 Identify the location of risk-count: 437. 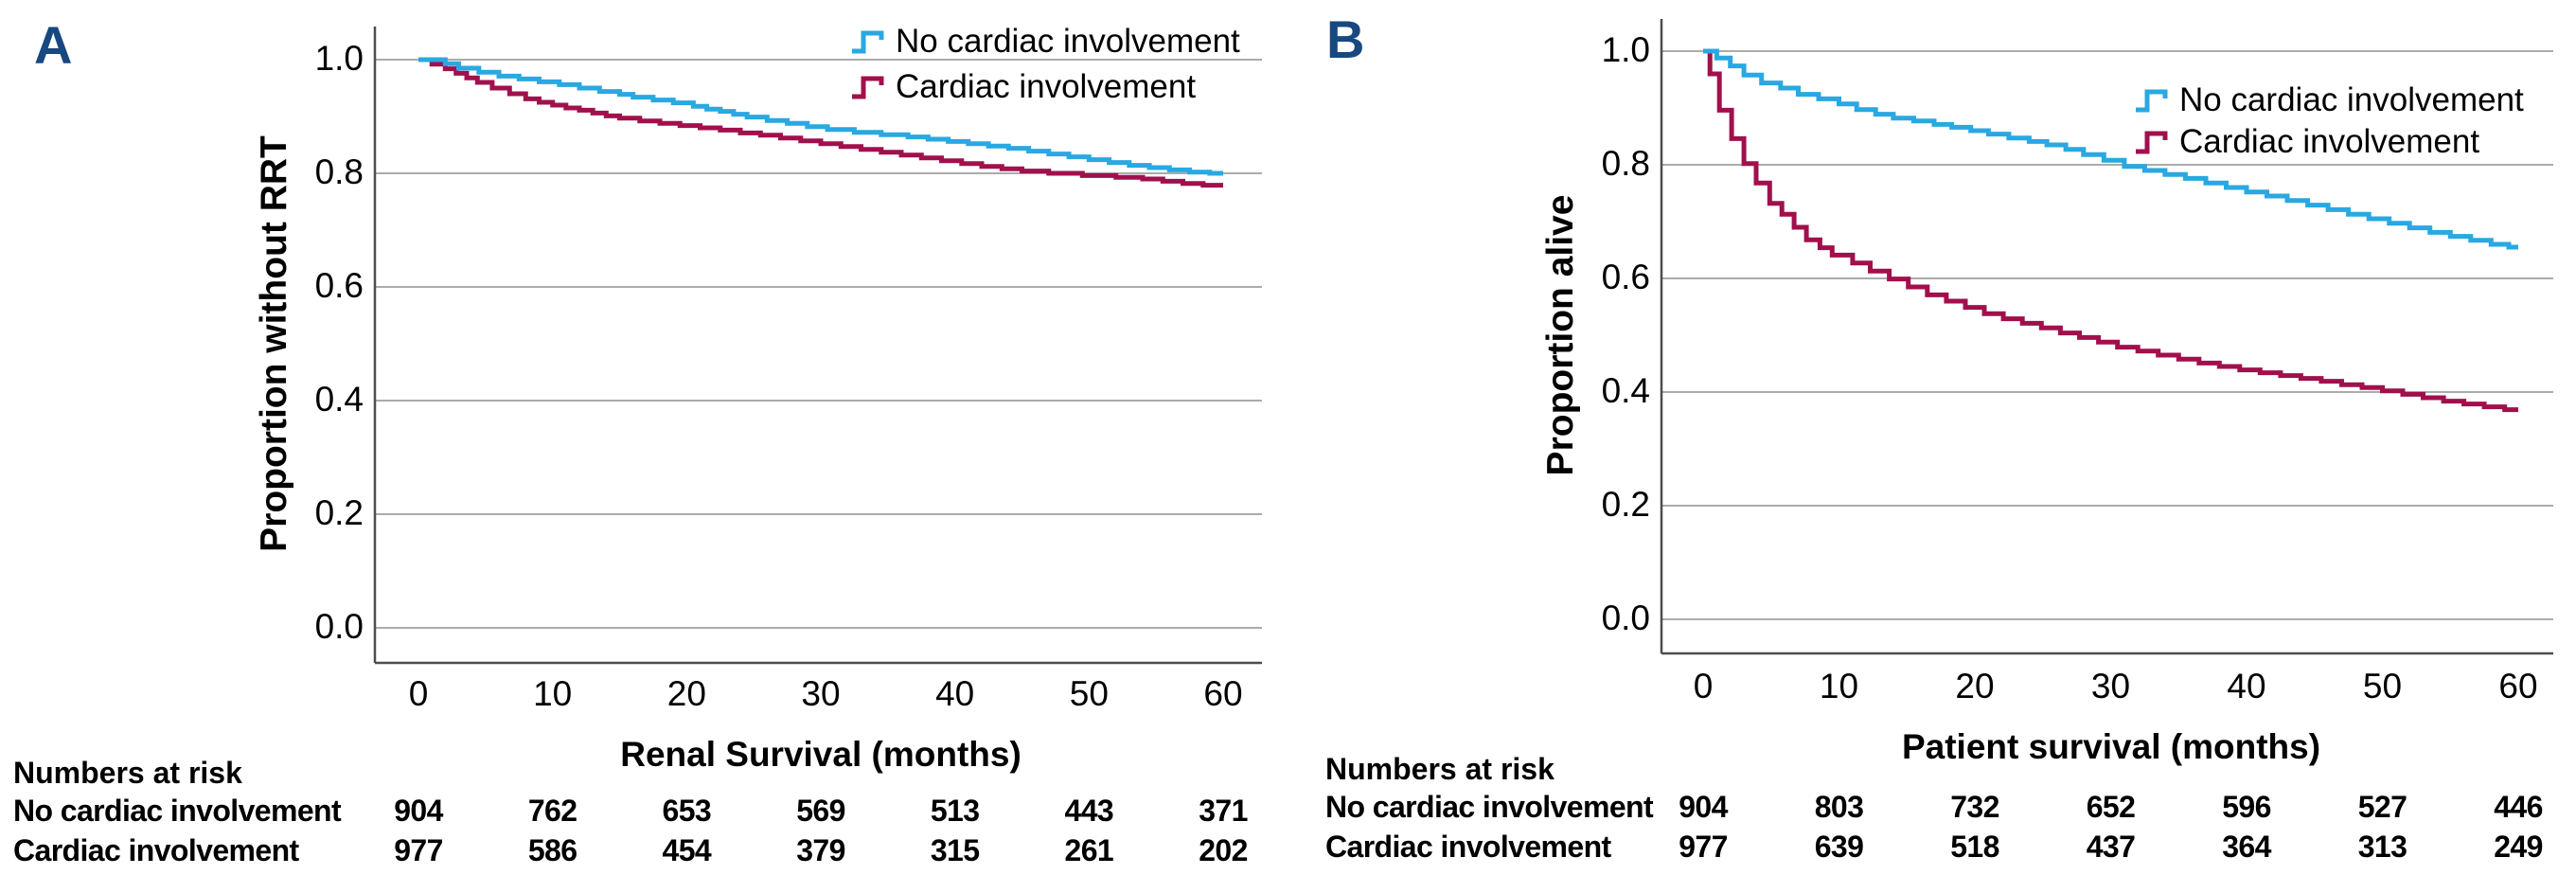
(2111, 847).